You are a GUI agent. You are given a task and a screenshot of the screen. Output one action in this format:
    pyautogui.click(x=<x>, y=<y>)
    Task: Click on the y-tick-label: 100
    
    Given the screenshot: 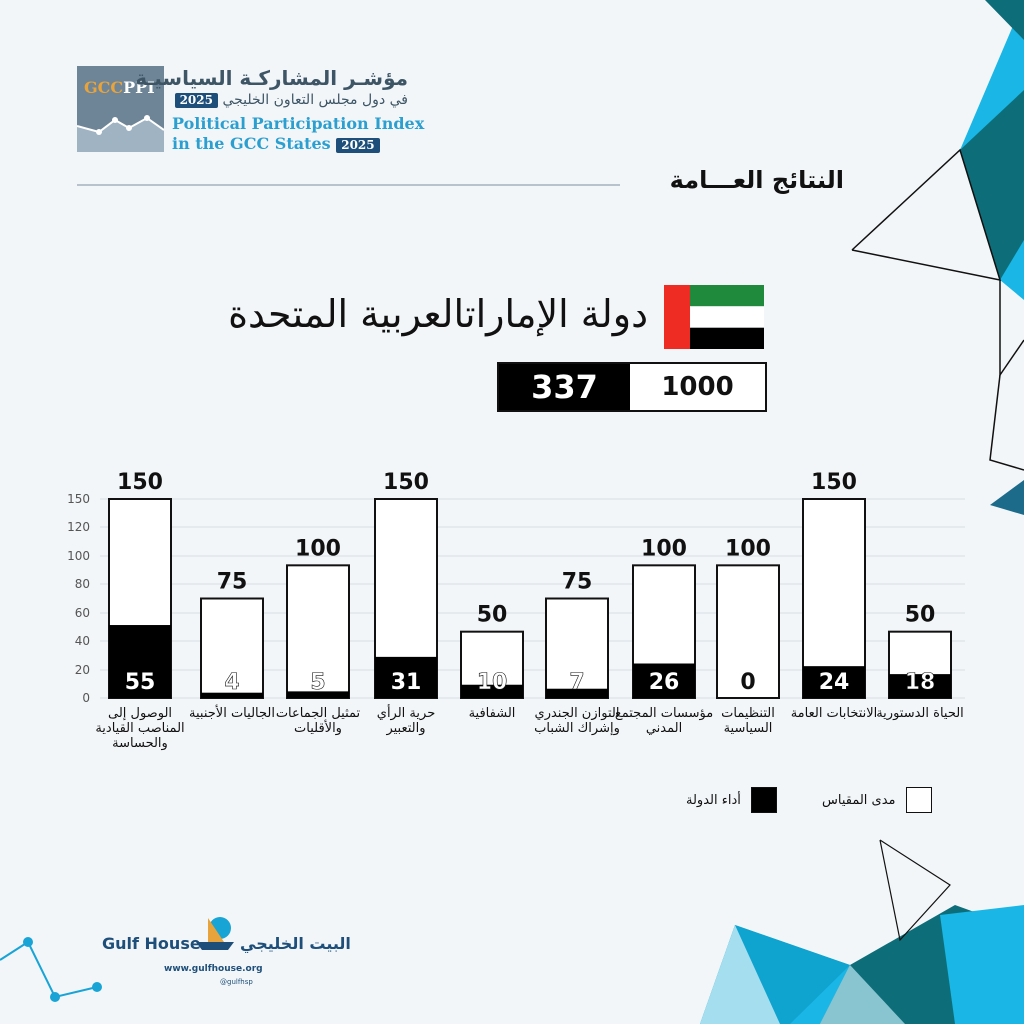 What is the action you would take?
    pyautogui.click(x=78, y=556)
    